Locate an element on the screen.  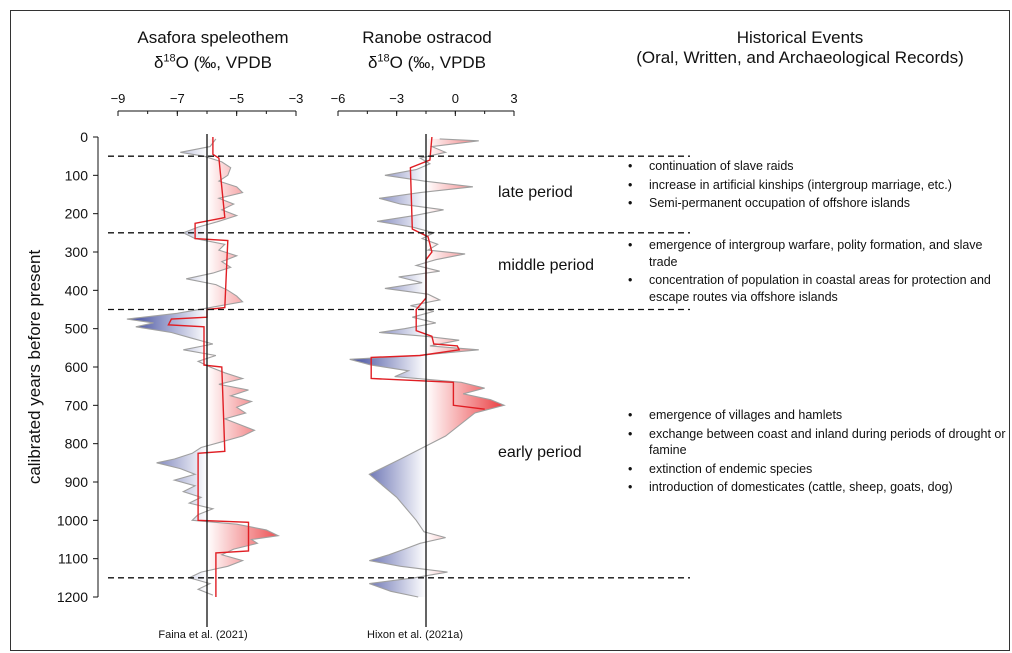
y-tick-label: 700 is located at coordinates (77, 405).